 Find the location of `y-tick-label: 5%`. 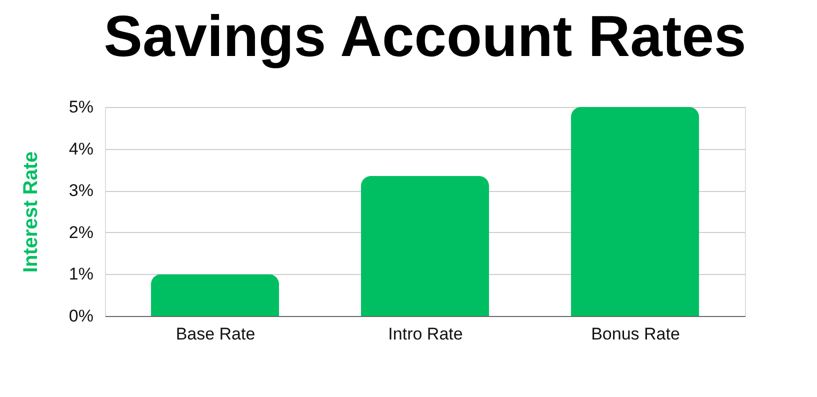

y-tick-label: 5% is located at coordinates (81, 107).